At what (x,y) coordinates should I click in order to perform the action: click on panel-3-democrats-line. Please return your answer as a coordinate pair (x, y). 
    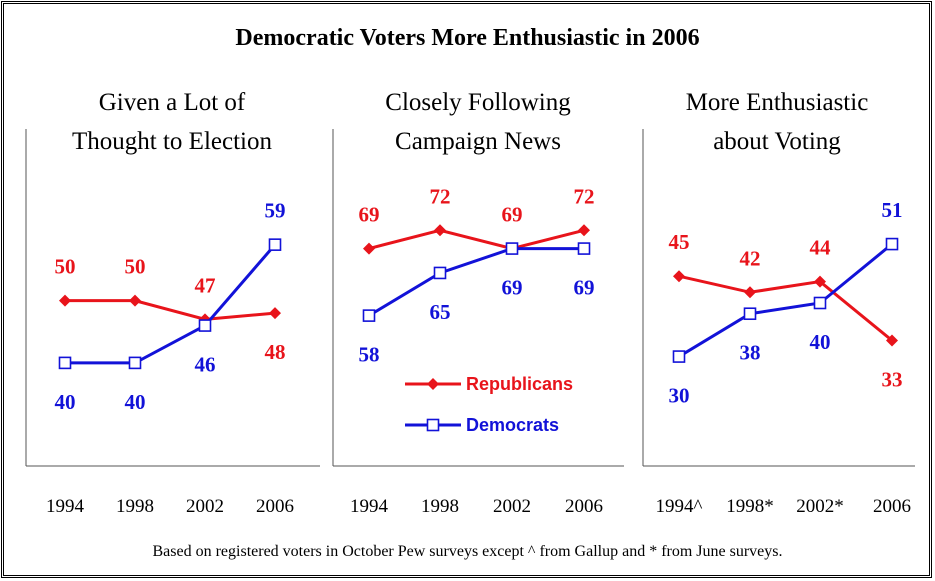
    Looking at the image, I should click on (785, 300).